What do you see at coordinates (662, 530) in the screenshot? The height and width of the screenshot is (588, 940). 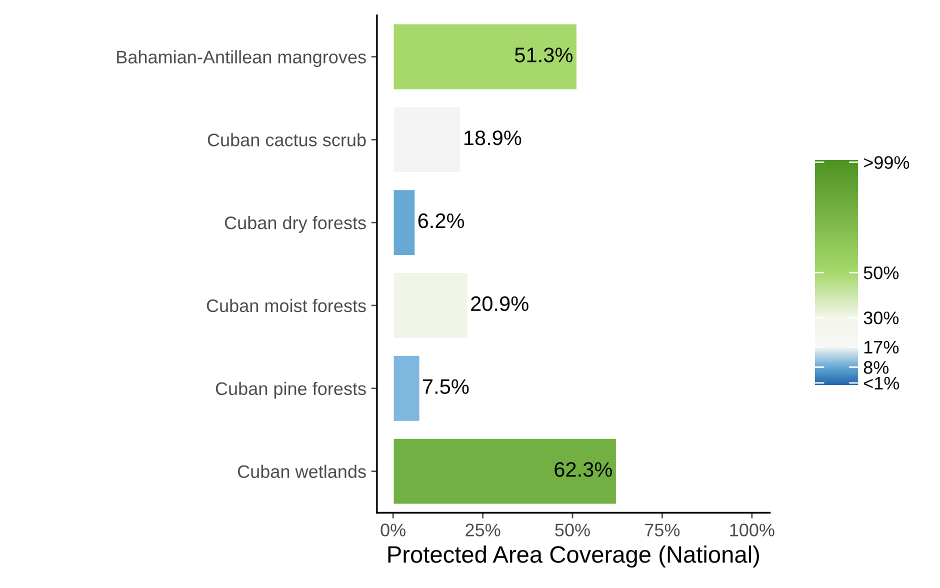 I see `x-tick-label: 75%` at bounding box center [662, 530].